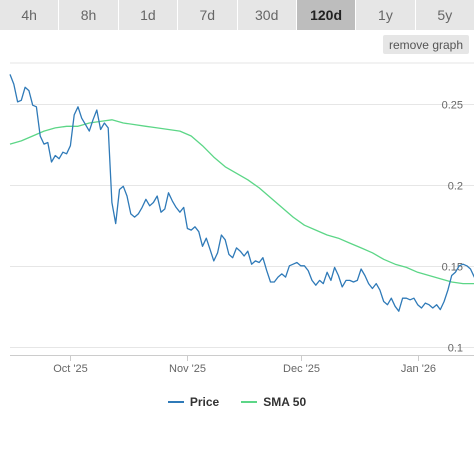 This screenshot has height=455, width=474. I want to click on x-tick-label: Dec '25, so click(301, 369).